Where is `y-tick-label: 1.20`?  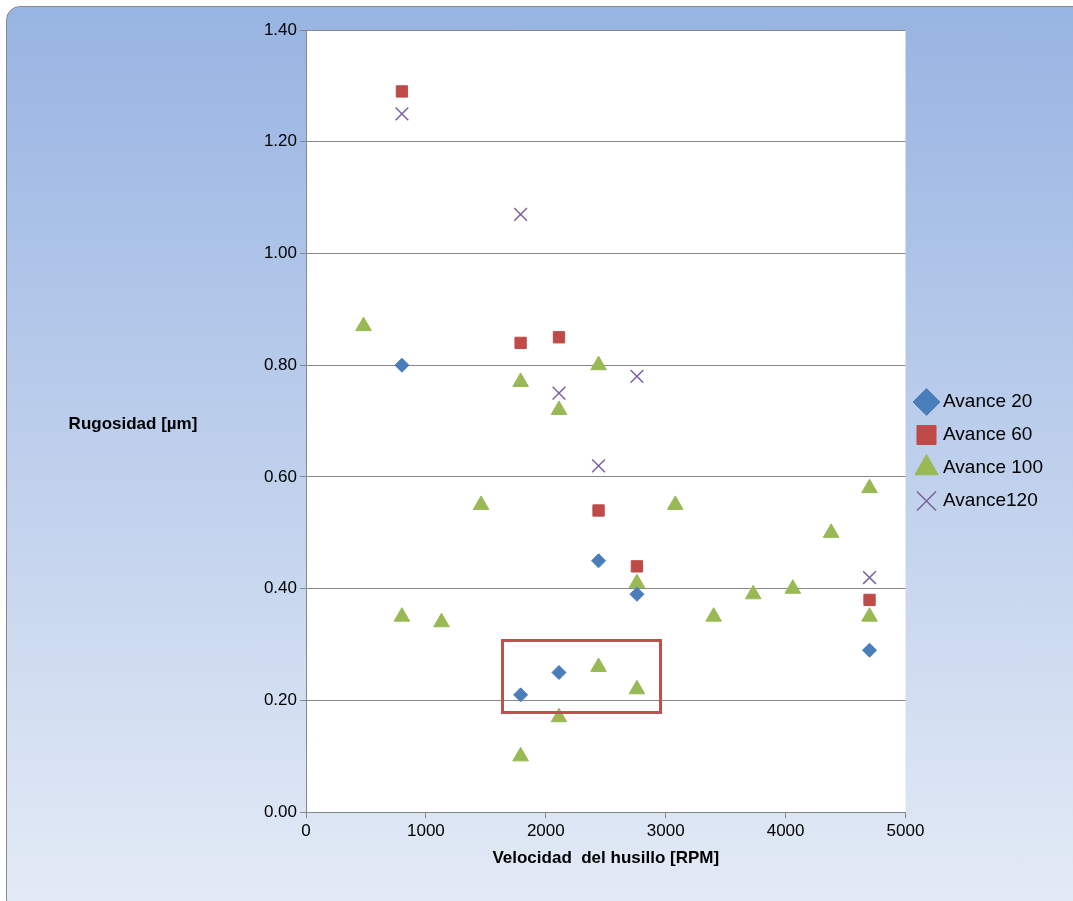
y-tick-label: 1.20 is located at coordinates (280, 141).